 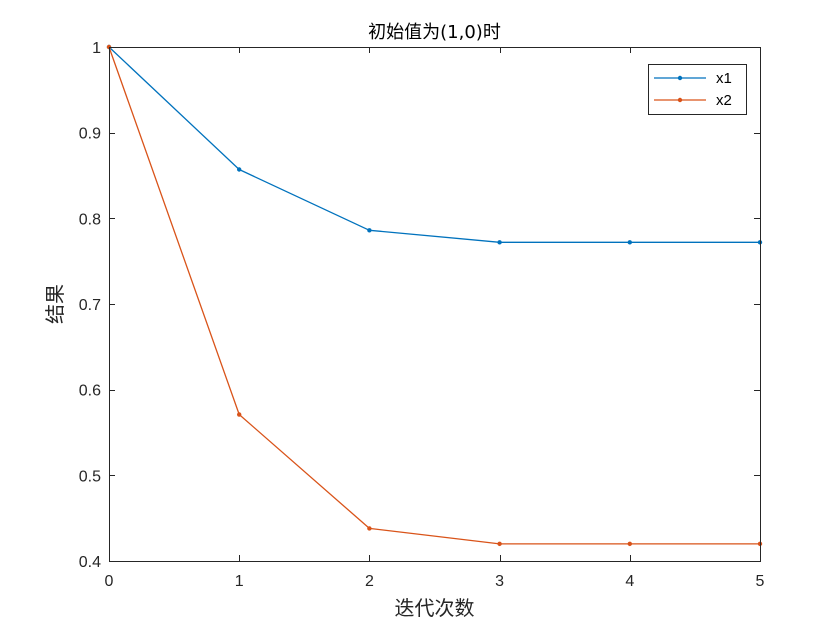 What do you see at coordinates (499, 581) in the screenshot?
I see `x-tick-label: 3` at bounding box center [499, 581].